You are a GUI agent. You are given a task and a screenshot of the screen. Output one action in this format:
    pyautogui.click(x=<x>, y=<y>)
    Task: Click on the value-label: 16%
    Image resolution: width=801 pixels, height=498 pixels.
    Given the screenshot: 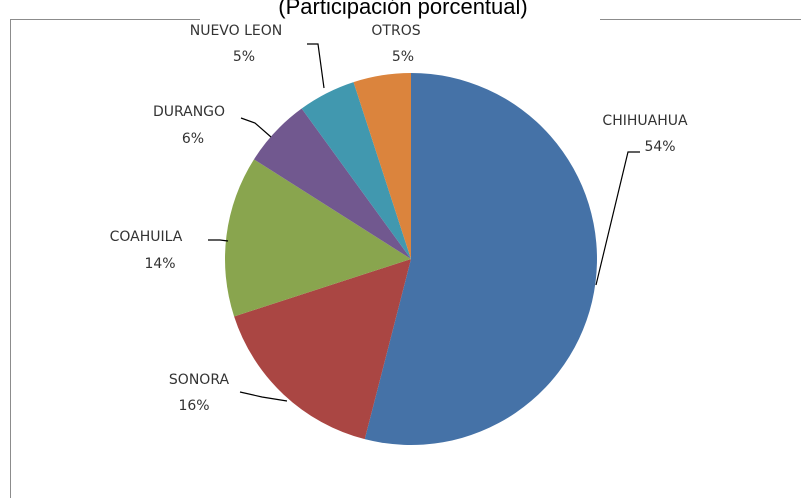 What is the action you would take?
    pyautogui.click(x=193, y=406)
    